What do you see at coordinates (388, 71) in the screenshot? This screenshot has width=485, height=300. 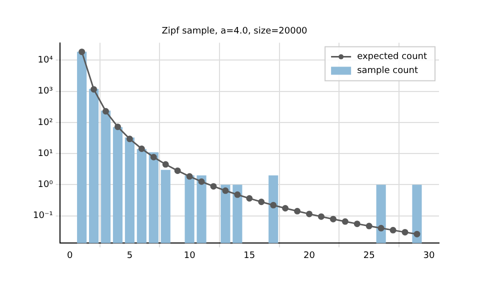 I see `legend-label: sample count` at bounding box center [388, 71].